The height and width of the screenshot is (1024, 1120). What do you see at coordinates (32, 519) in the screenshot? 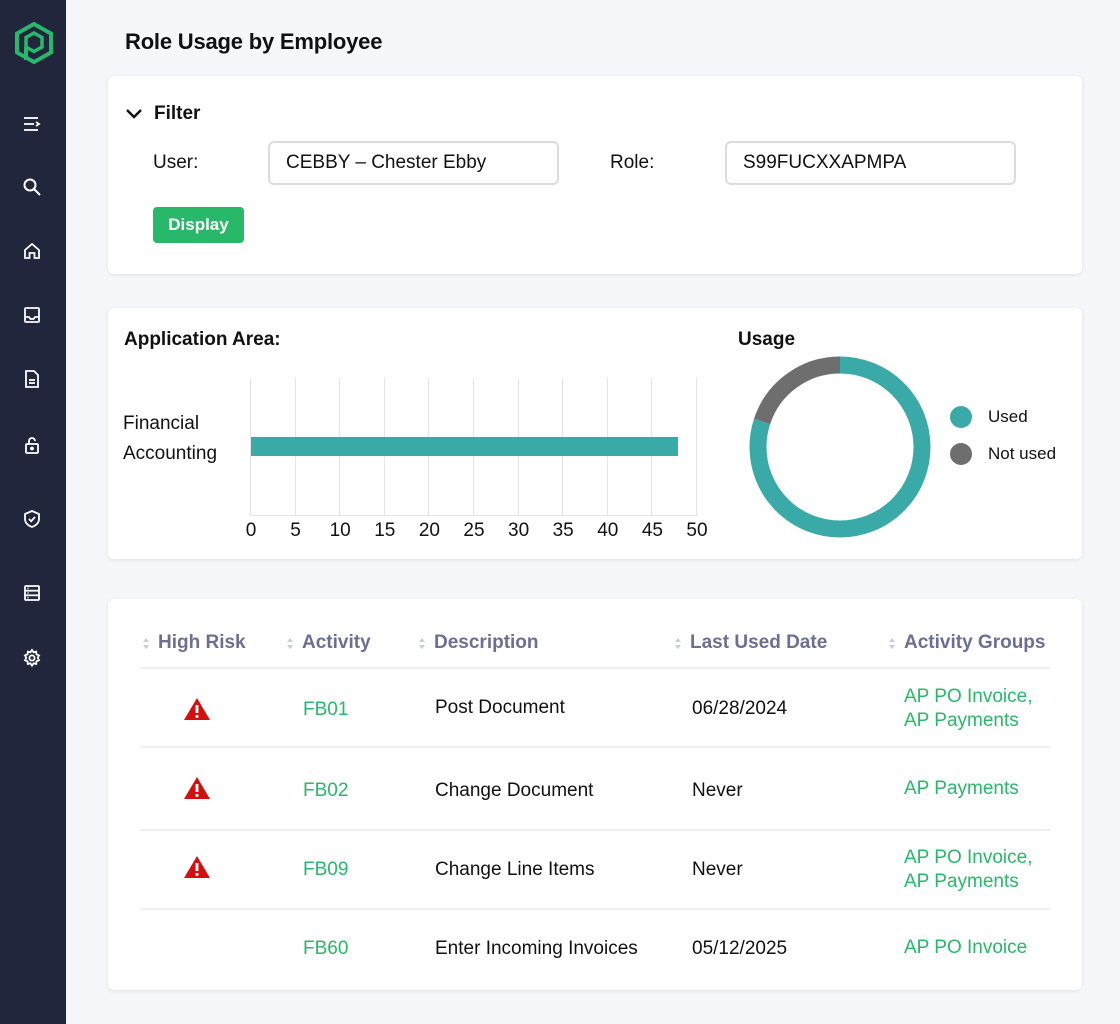
I see `shield-check-icon` at bounding box center [32, 519].